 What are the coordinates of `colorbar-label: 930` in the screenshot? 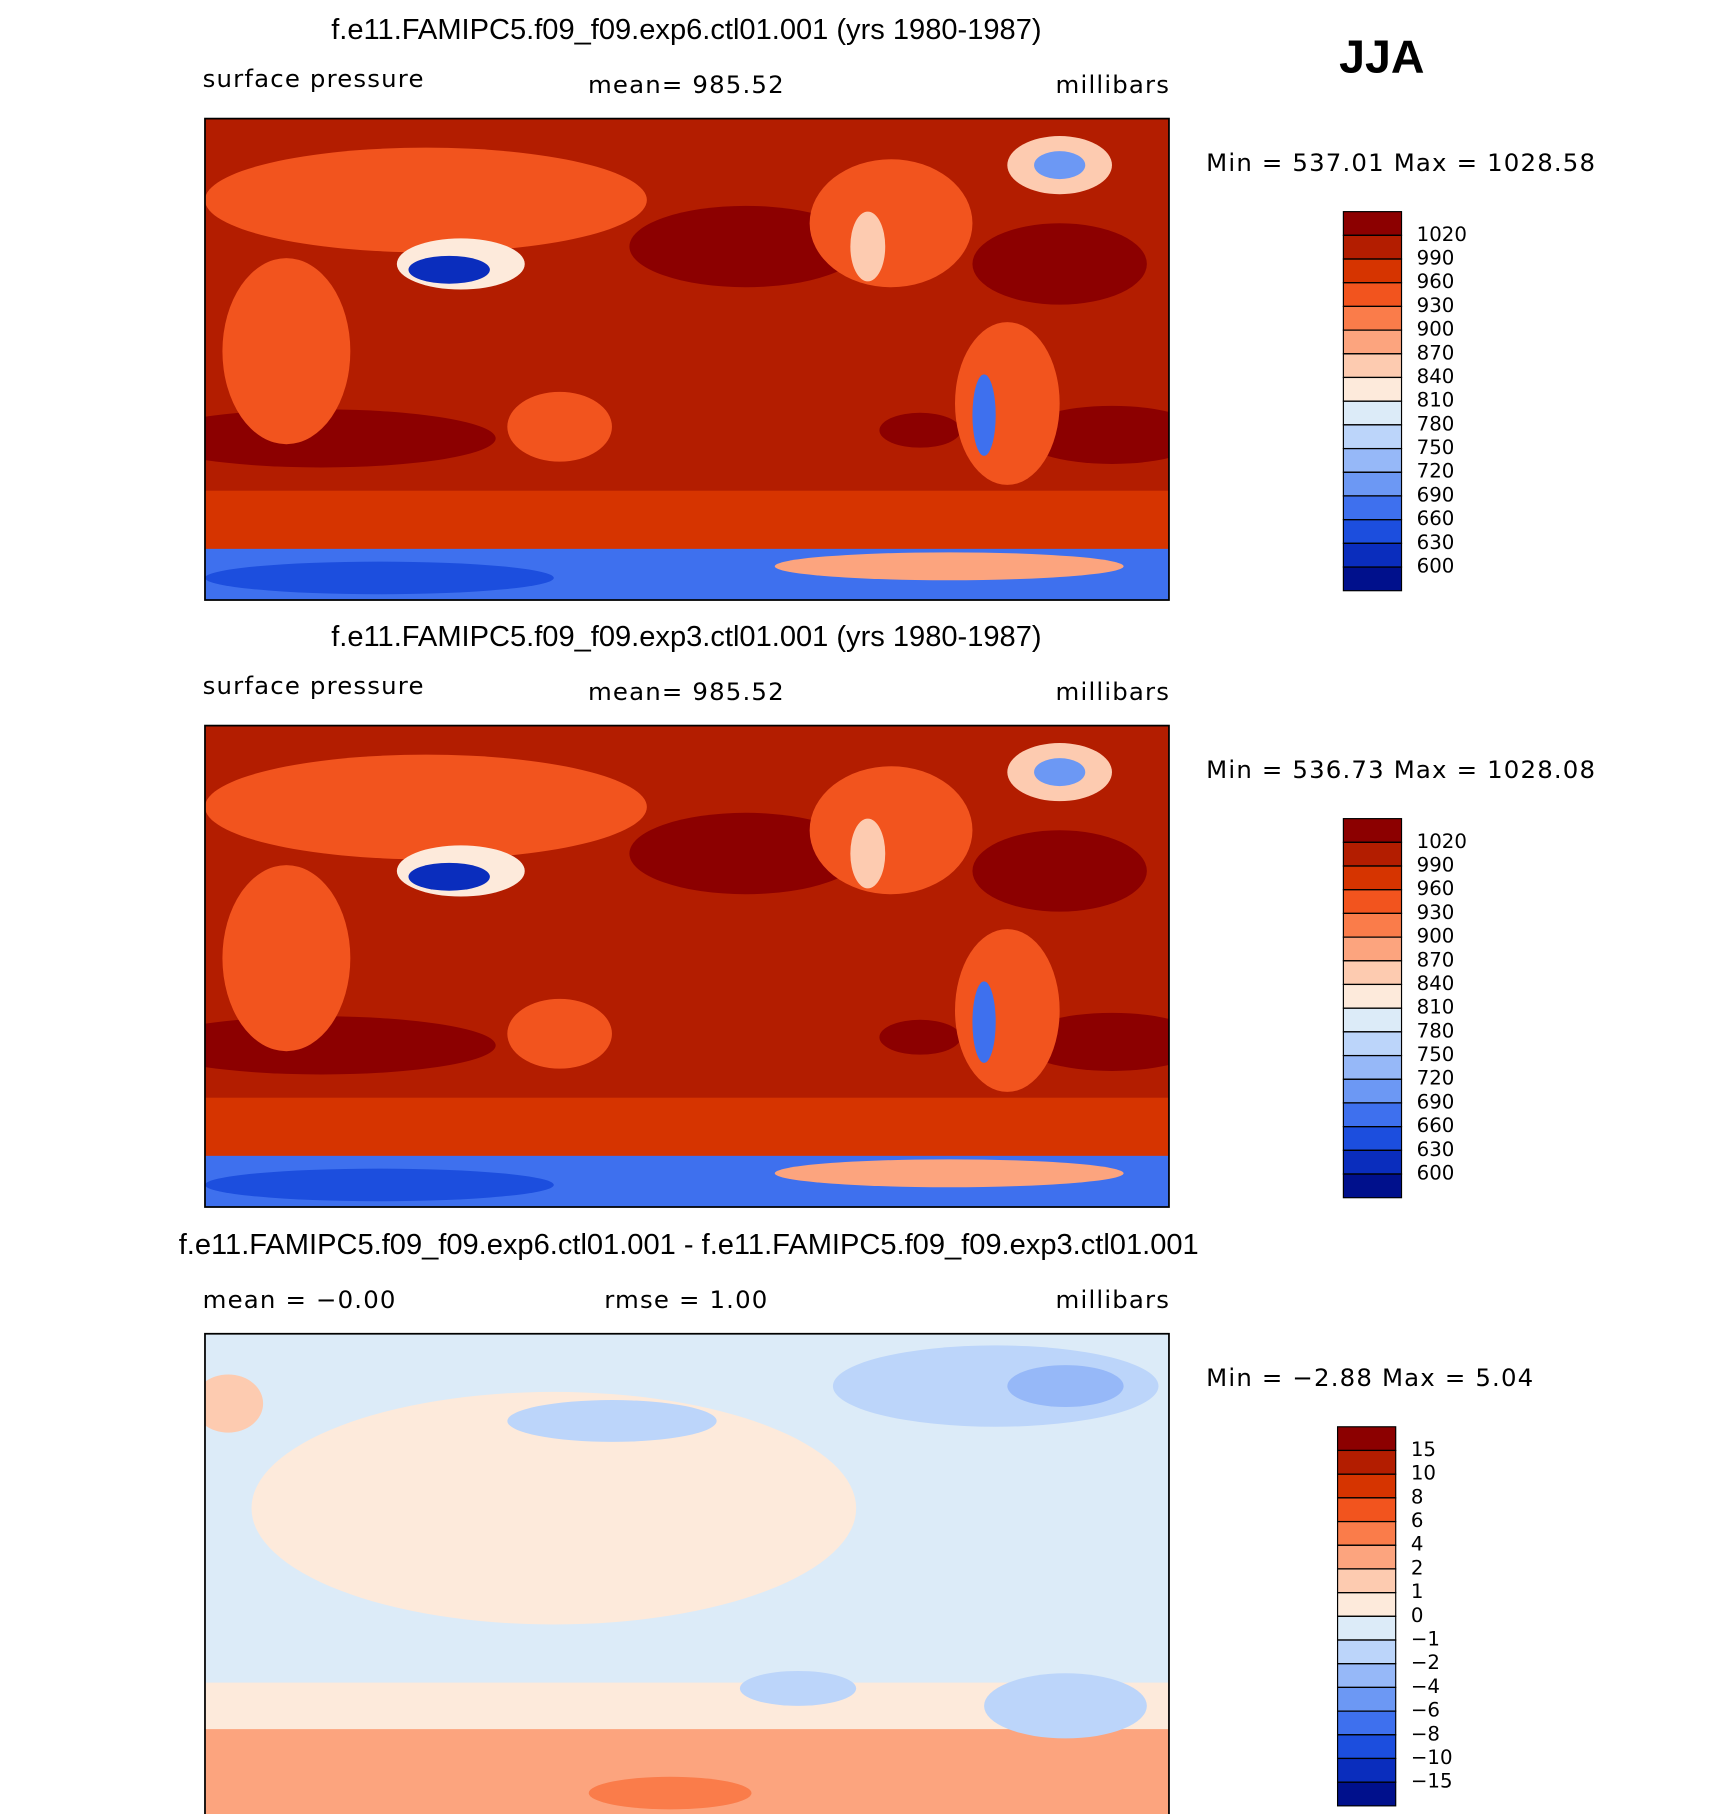 It's located at (1436, 305).